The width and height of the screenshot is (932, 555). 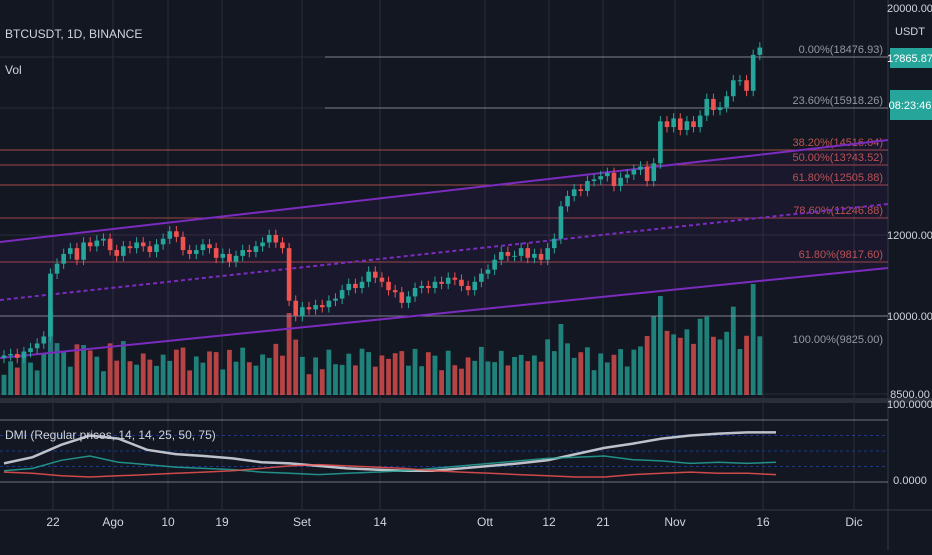 I want to click on price-tick-label: 10000.00, so click(x=909, y=317).